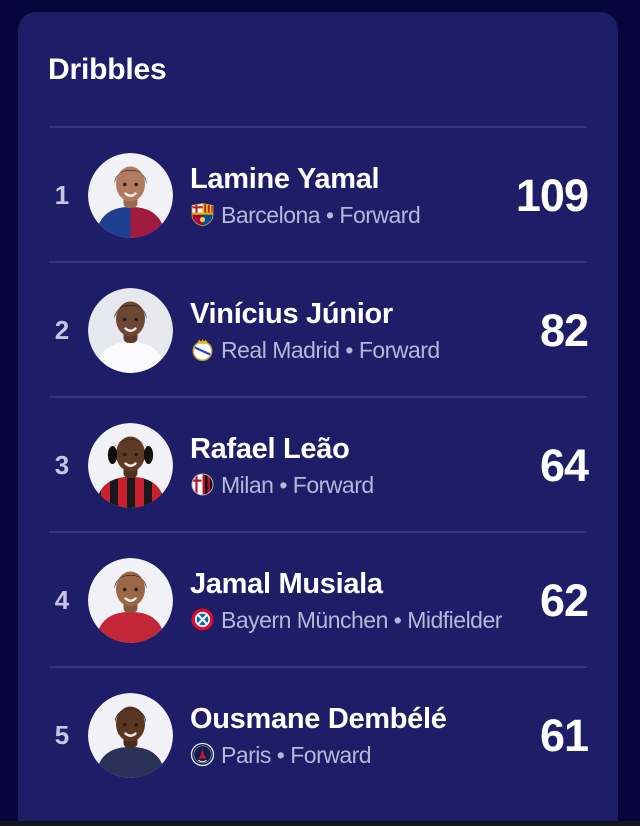 The height and width of the screenshot is (826, 640). I want to click on player-meta: Milan • Forward, so click(361, 485).